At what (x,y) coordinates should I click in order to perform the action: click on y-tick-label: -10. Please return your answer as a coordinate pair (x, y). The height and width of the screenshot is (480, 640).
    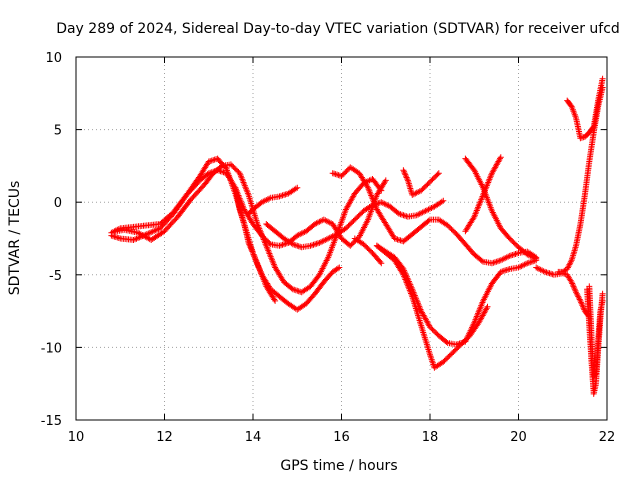
    Looking at the image, I should click on (51, 348).